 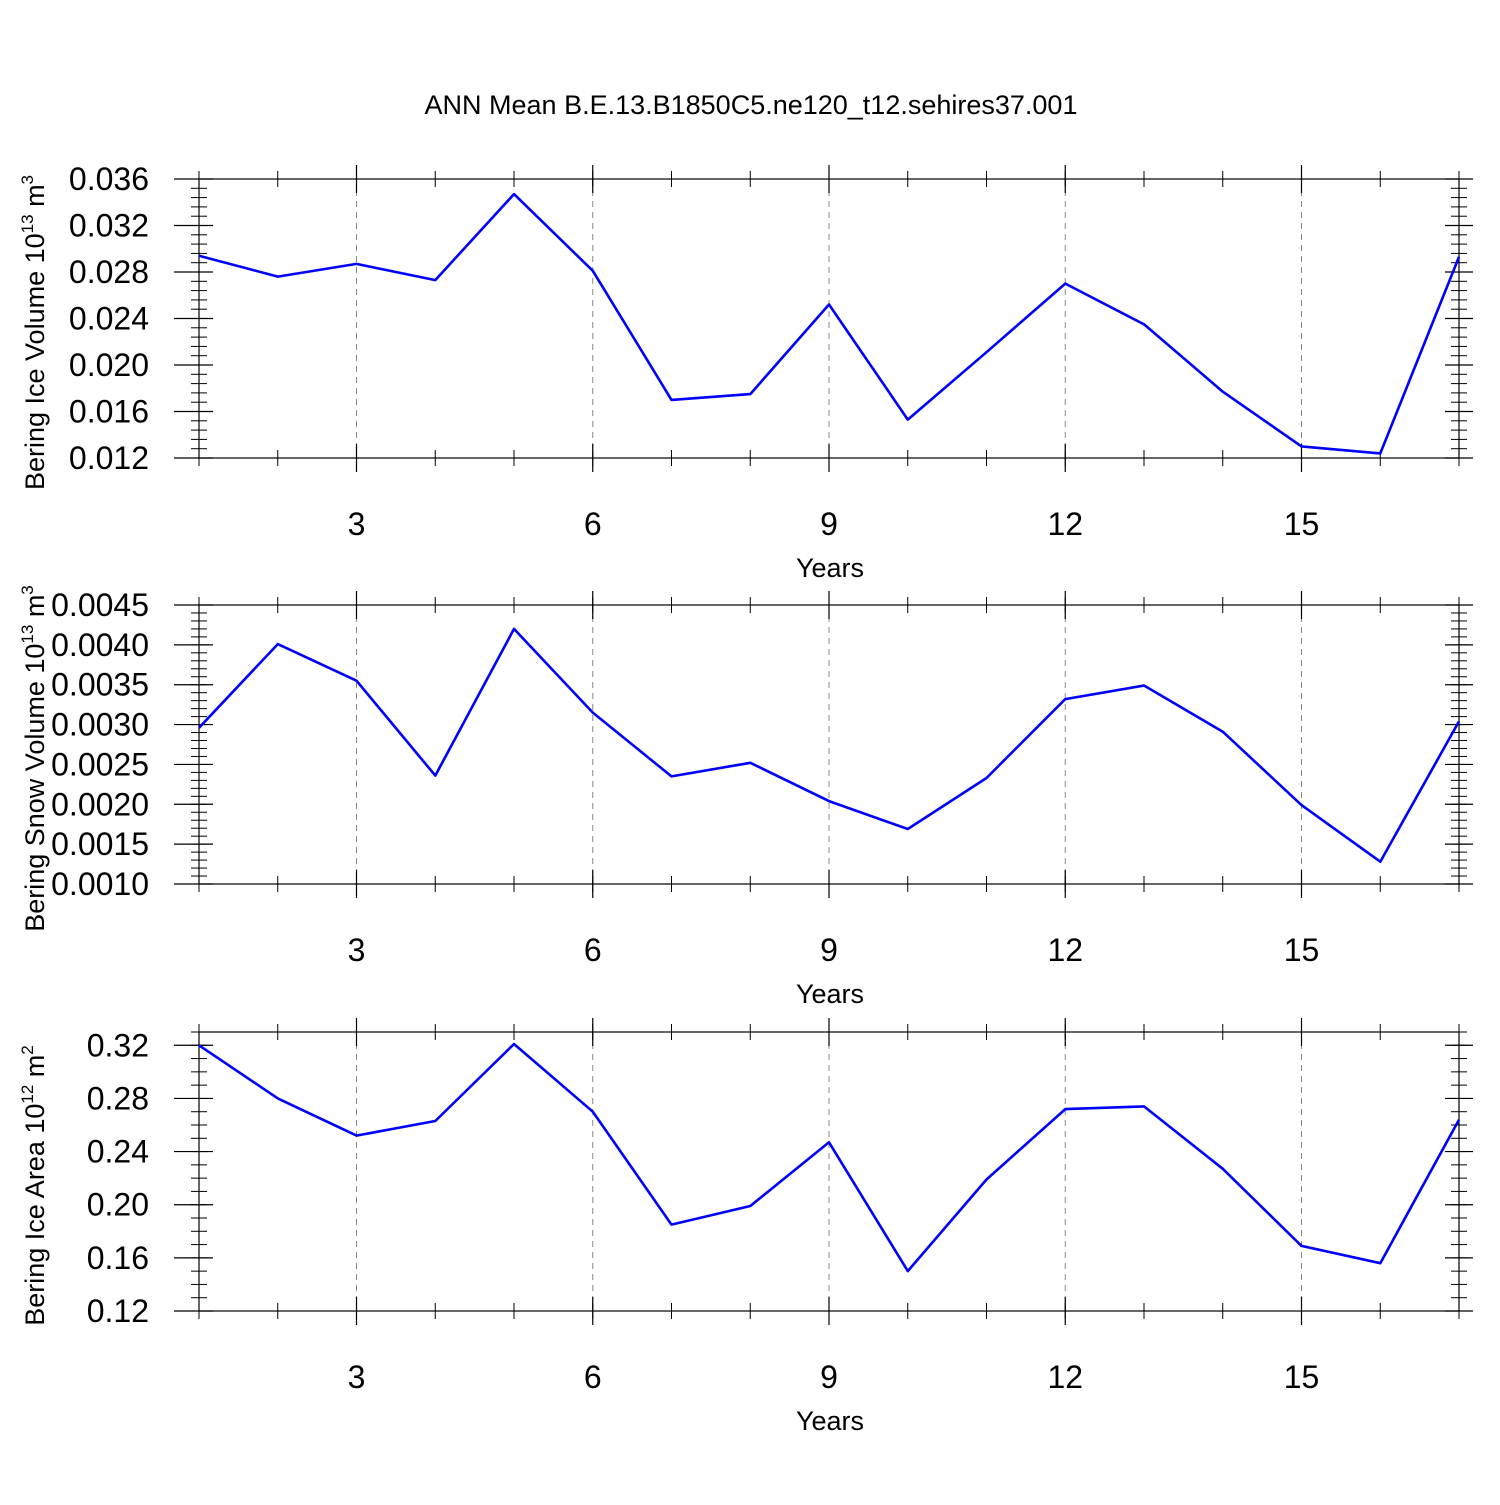 I want to click on y-tick-label: 0.12, so click(x=118, y=1311).